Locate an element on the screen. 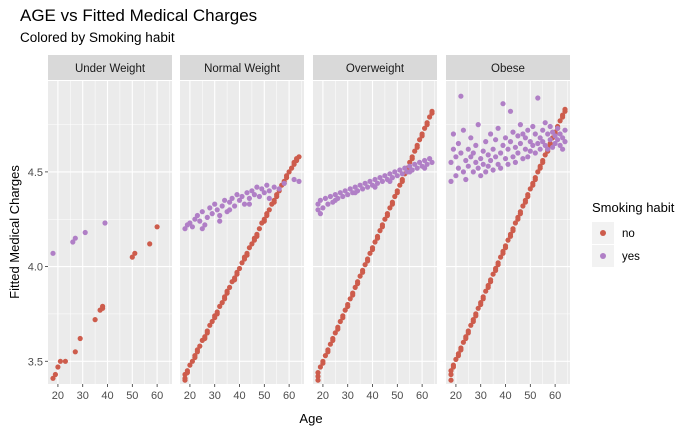 The width and height of the screenshot is (700, 432). legend-title: Smoking habit is located at coordinates (633, 207).